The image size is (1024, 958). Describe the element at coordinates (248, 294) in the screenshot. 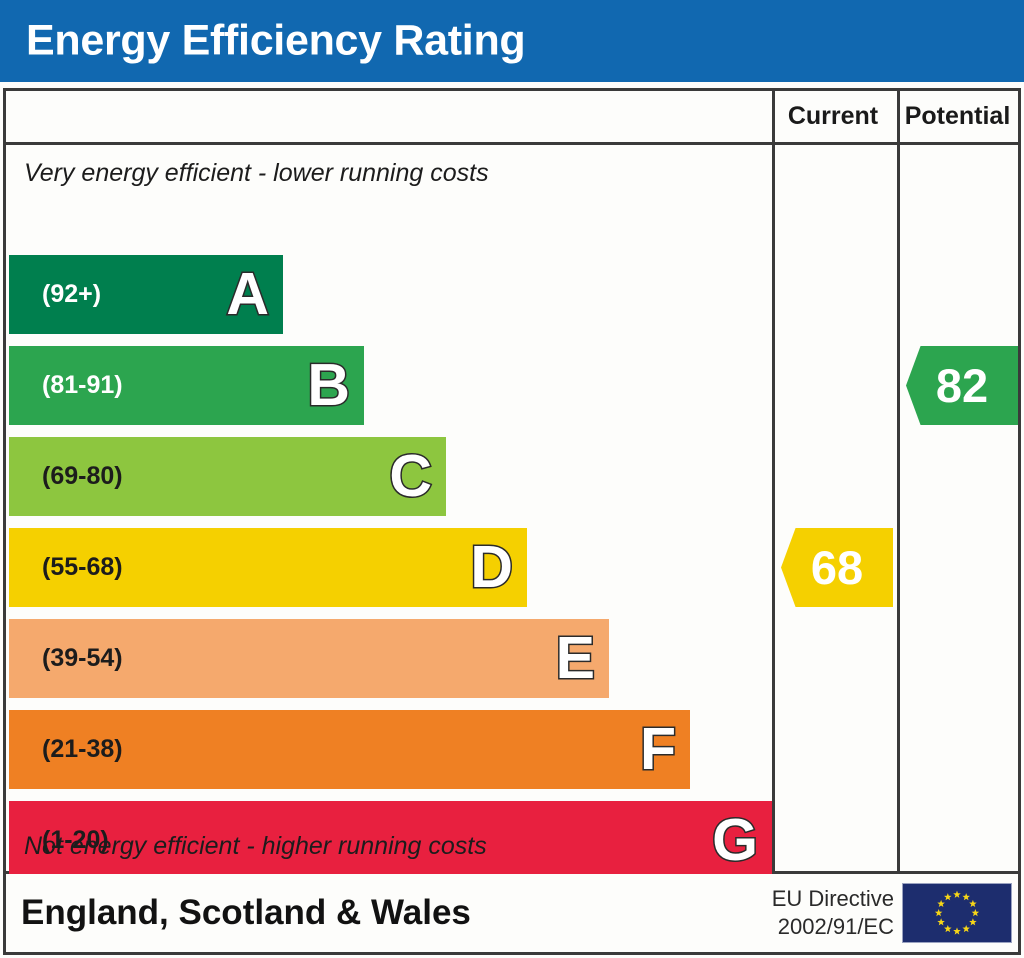

I see `band-letter-a: A` at that location.